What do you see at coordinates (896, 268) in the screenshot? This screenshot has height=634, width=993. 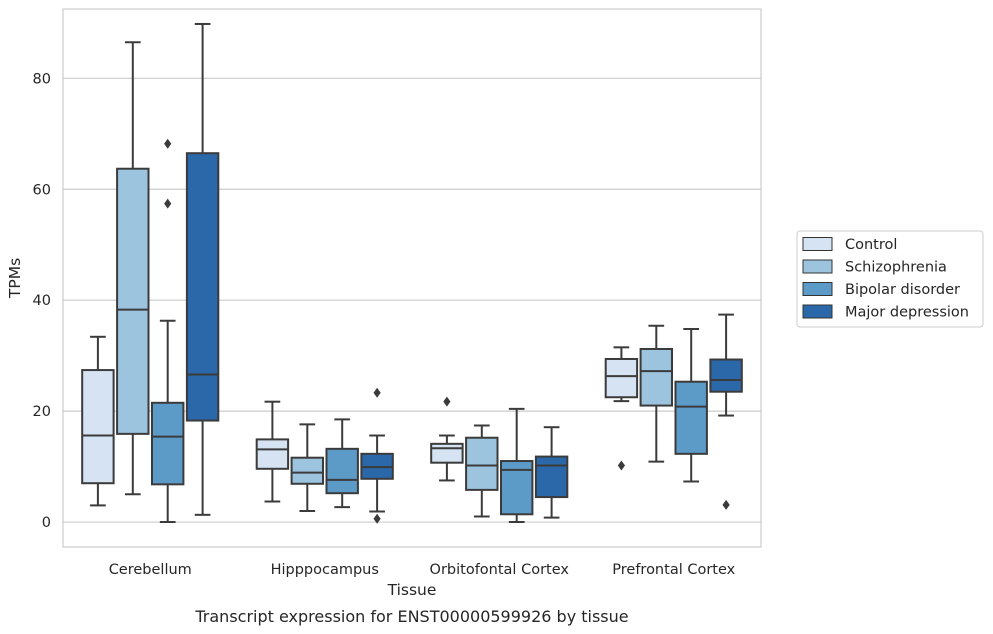 I see `legend-label: Schizophrenia` at bounding box center [896, 268].